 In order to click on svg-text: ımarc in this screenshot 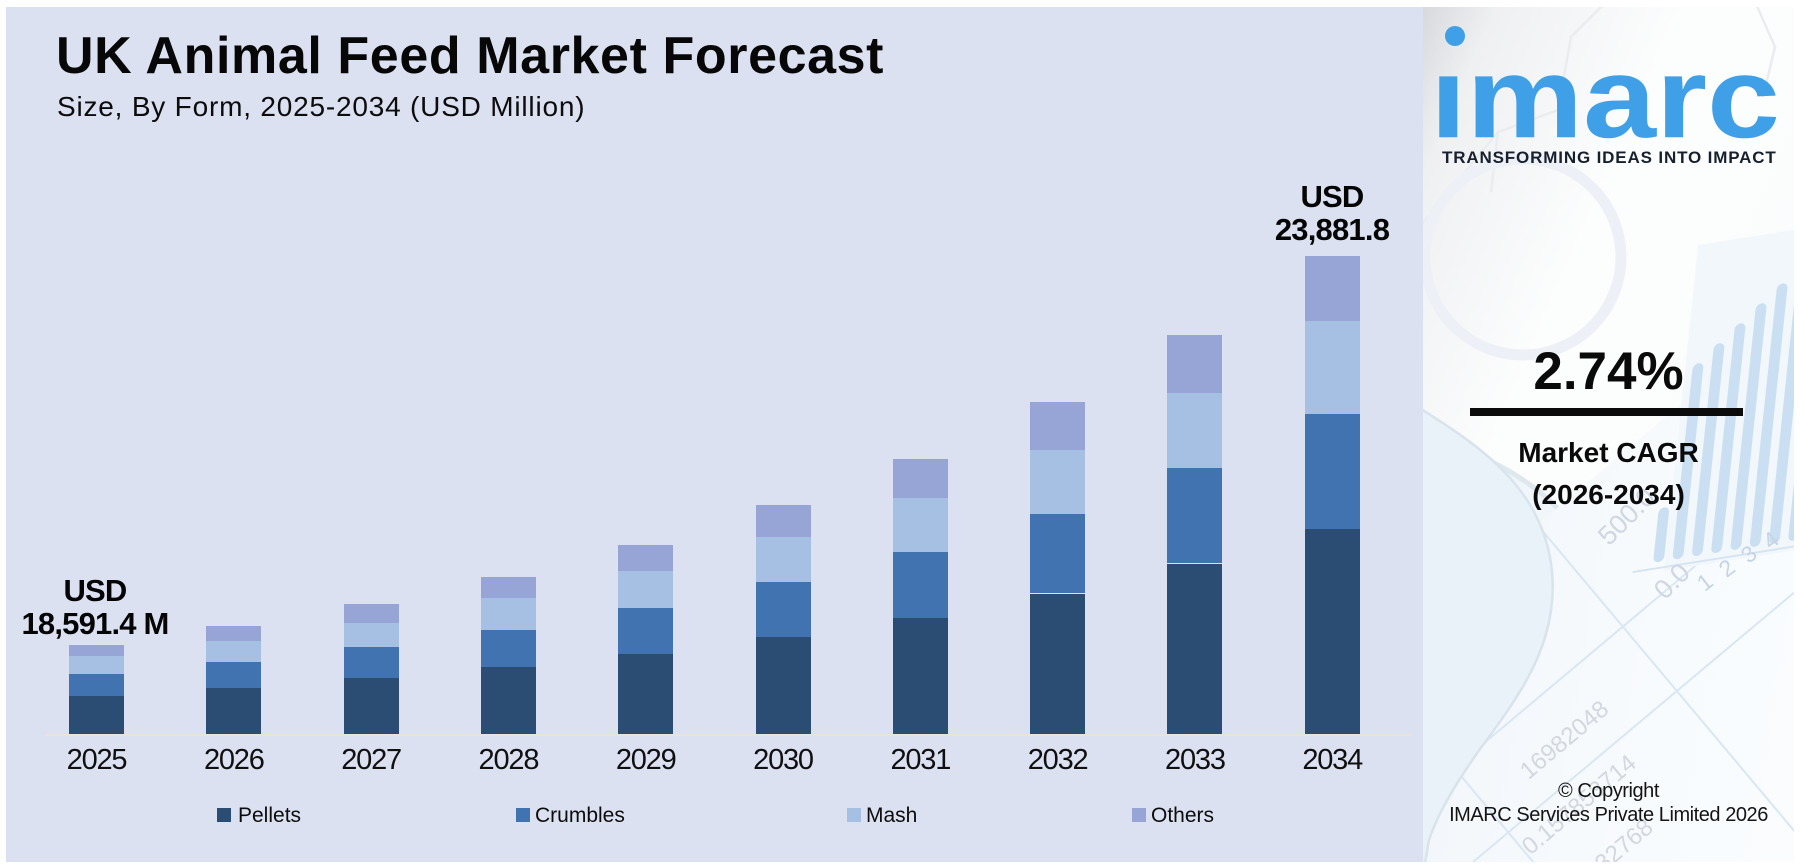, I will do `click(1605, 98)`.